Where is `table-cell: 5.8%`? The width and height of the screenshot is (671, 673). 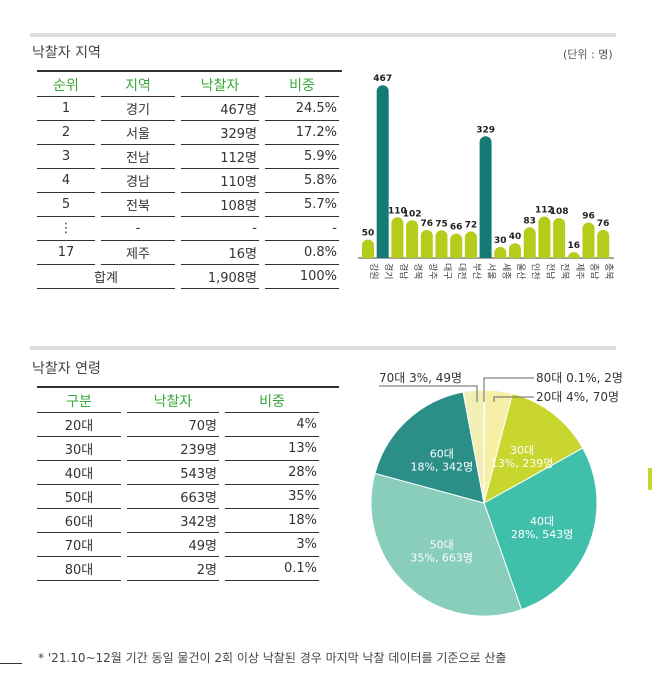 table-cell: 5.8% is located at coordinates (302, 181).